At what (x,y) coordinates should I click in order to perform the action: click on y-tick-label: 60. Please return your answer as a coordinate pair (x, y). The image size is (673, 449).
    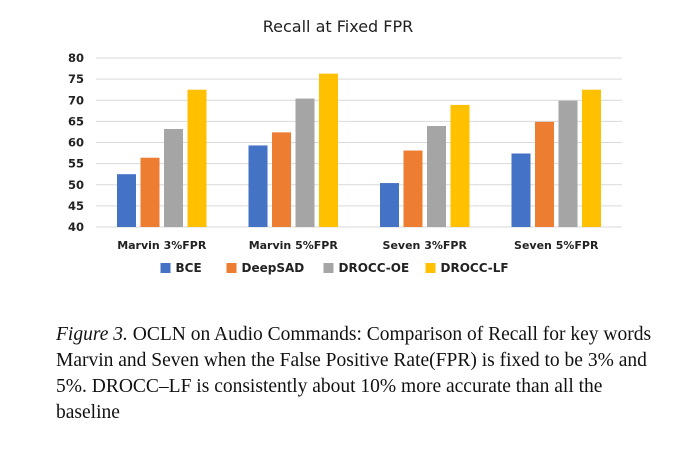
    Looking at the image, I should click on (76, 143).